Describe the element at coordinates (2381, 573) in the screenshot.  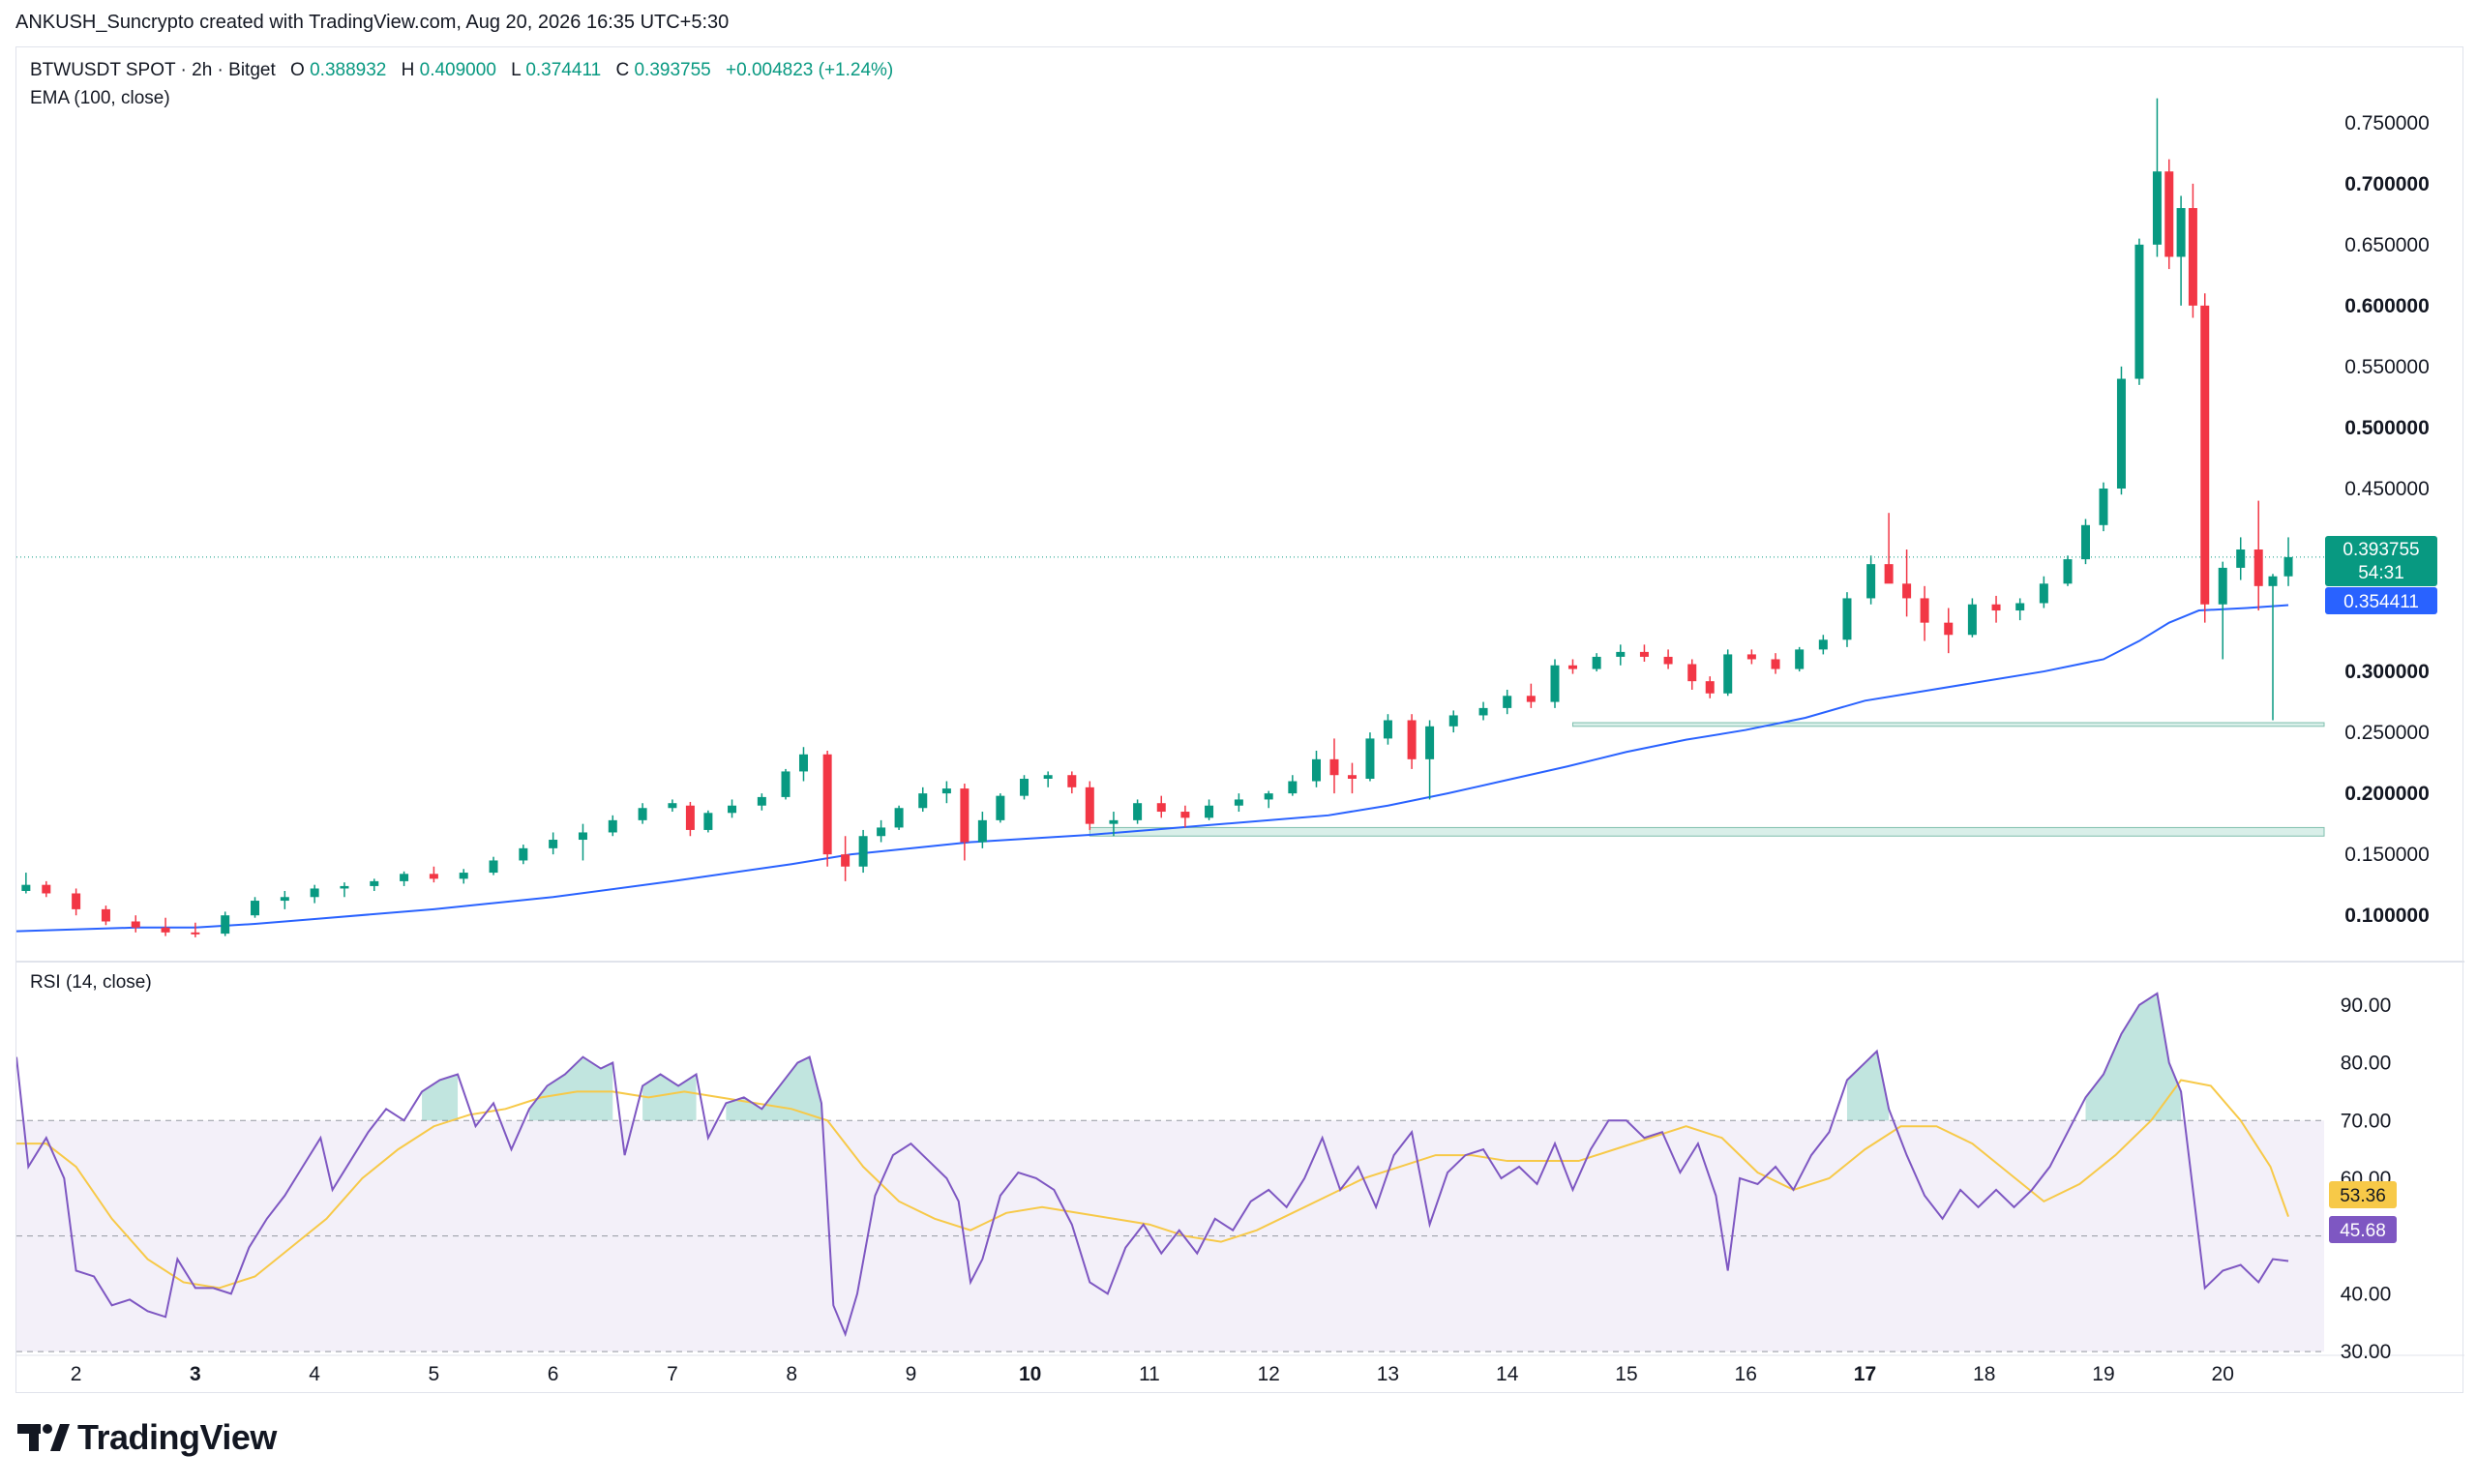
I see `countdown: 54:31` at that location.